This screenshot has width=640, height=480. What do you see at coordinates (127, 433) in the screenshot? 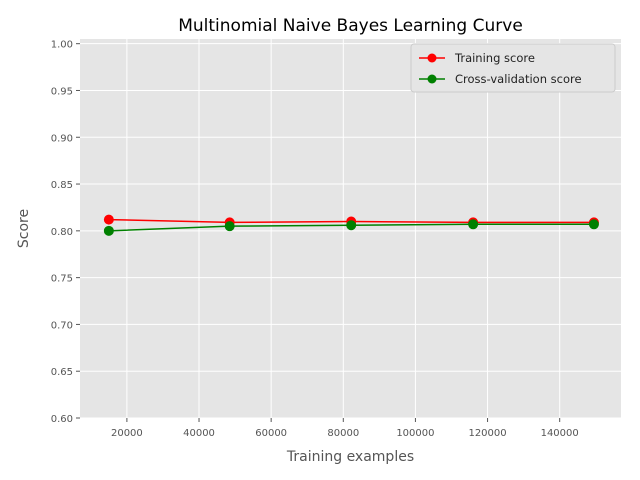
I see `x-tick-label: 20000` at bounding box center [127, 433].